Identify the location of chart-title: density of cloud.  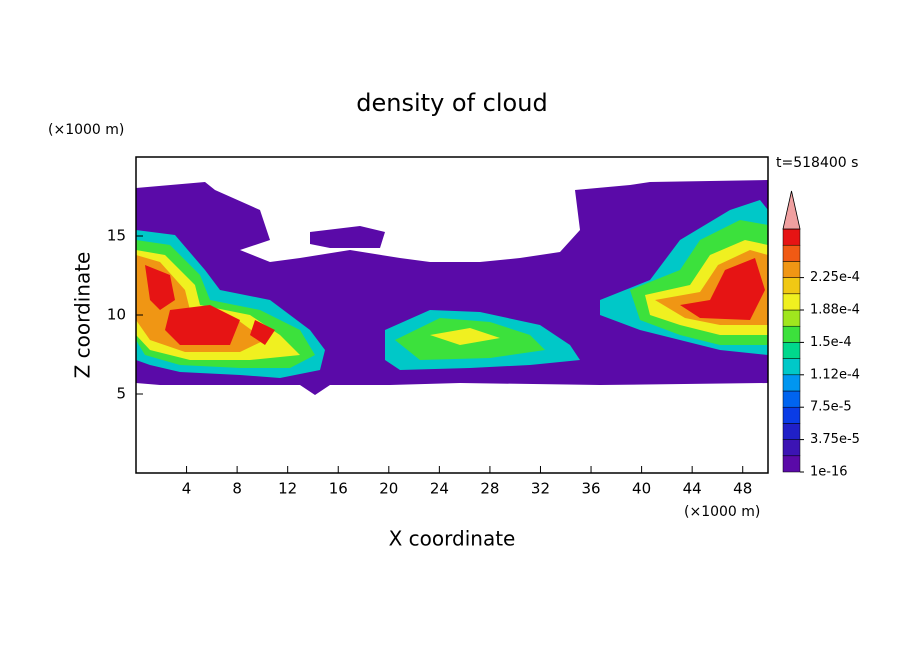
(451, 103).